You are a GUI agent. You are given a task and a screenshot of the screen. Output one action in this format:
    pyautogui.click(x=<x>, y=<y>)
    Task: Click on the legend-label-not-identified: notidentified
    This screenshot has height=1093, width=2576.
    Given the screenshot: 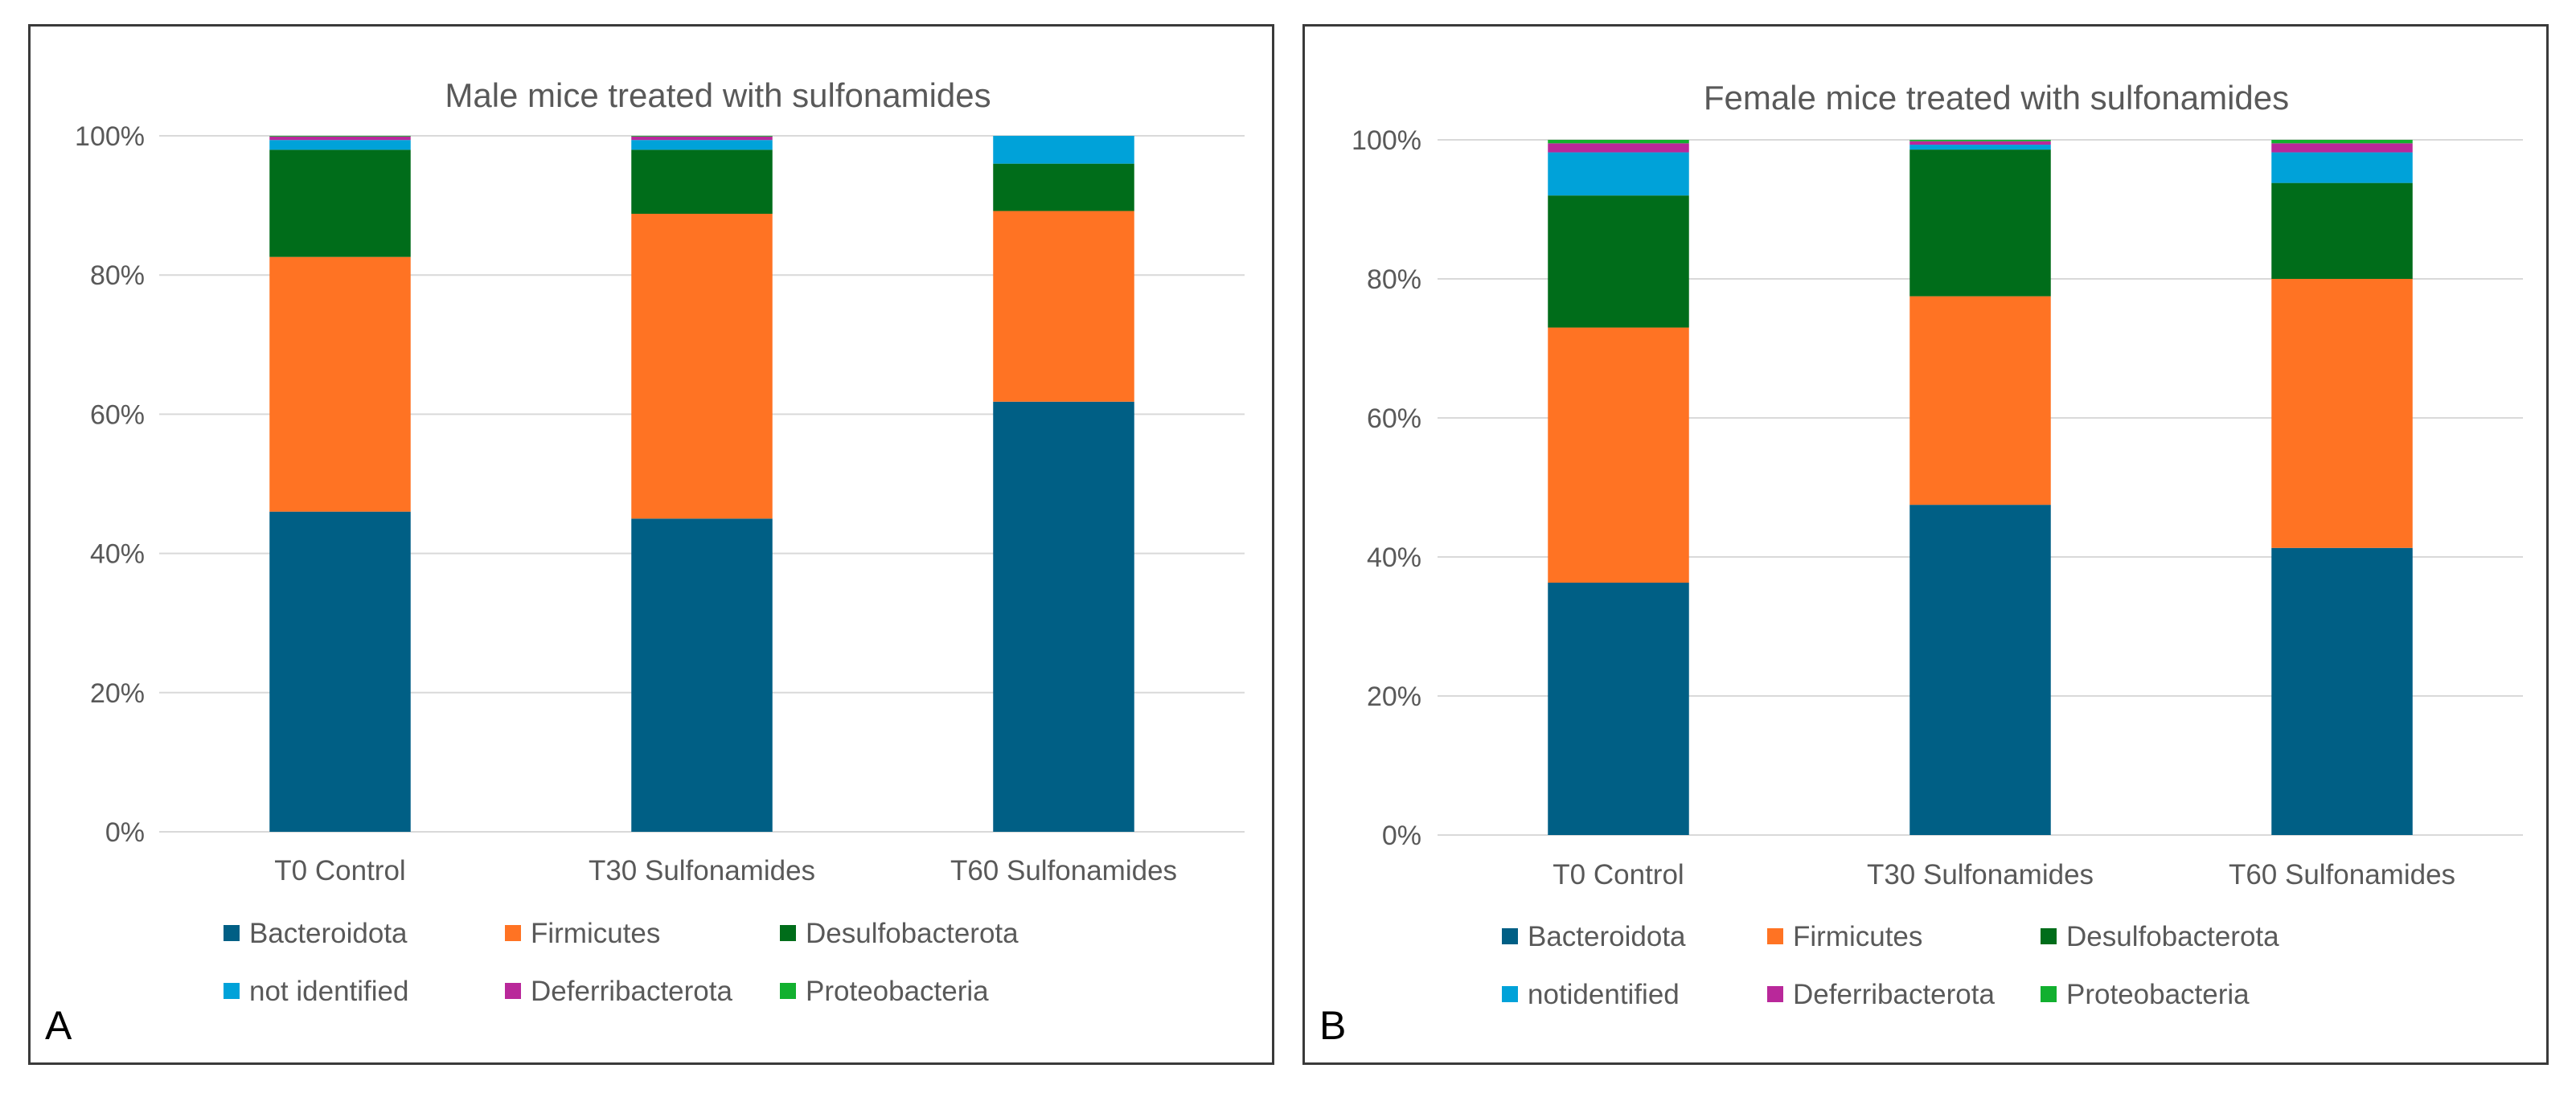 What is the action you would take?
    pyautogui.click(x=1604, y=995)
    